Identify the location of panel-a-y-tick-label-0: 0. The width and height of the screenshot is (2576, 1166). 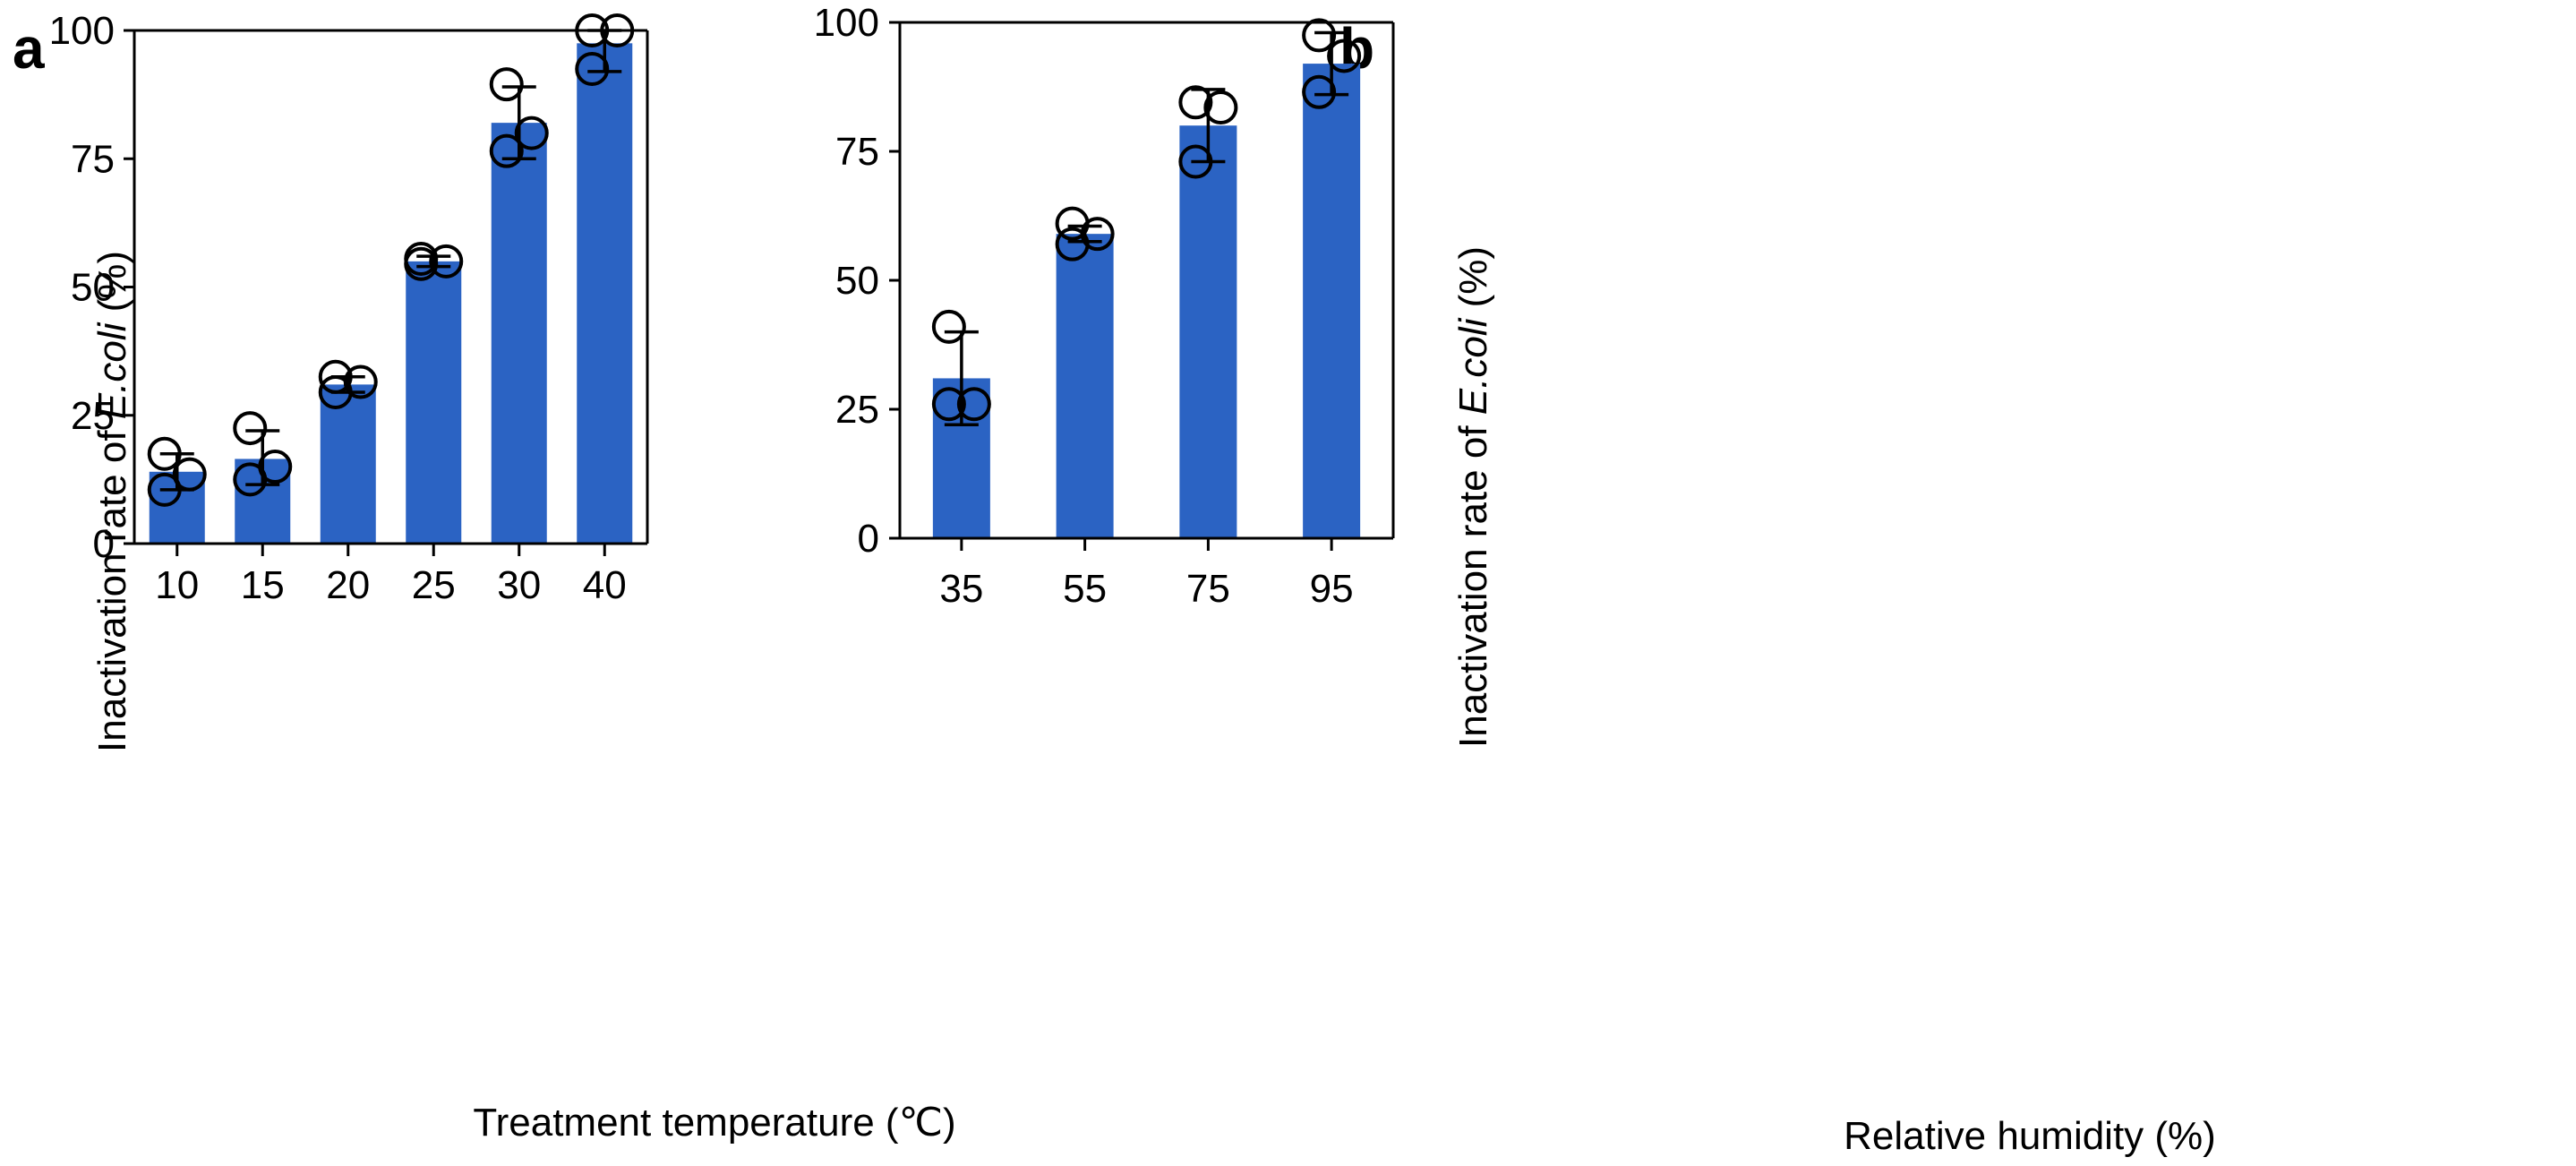
(104, 544).